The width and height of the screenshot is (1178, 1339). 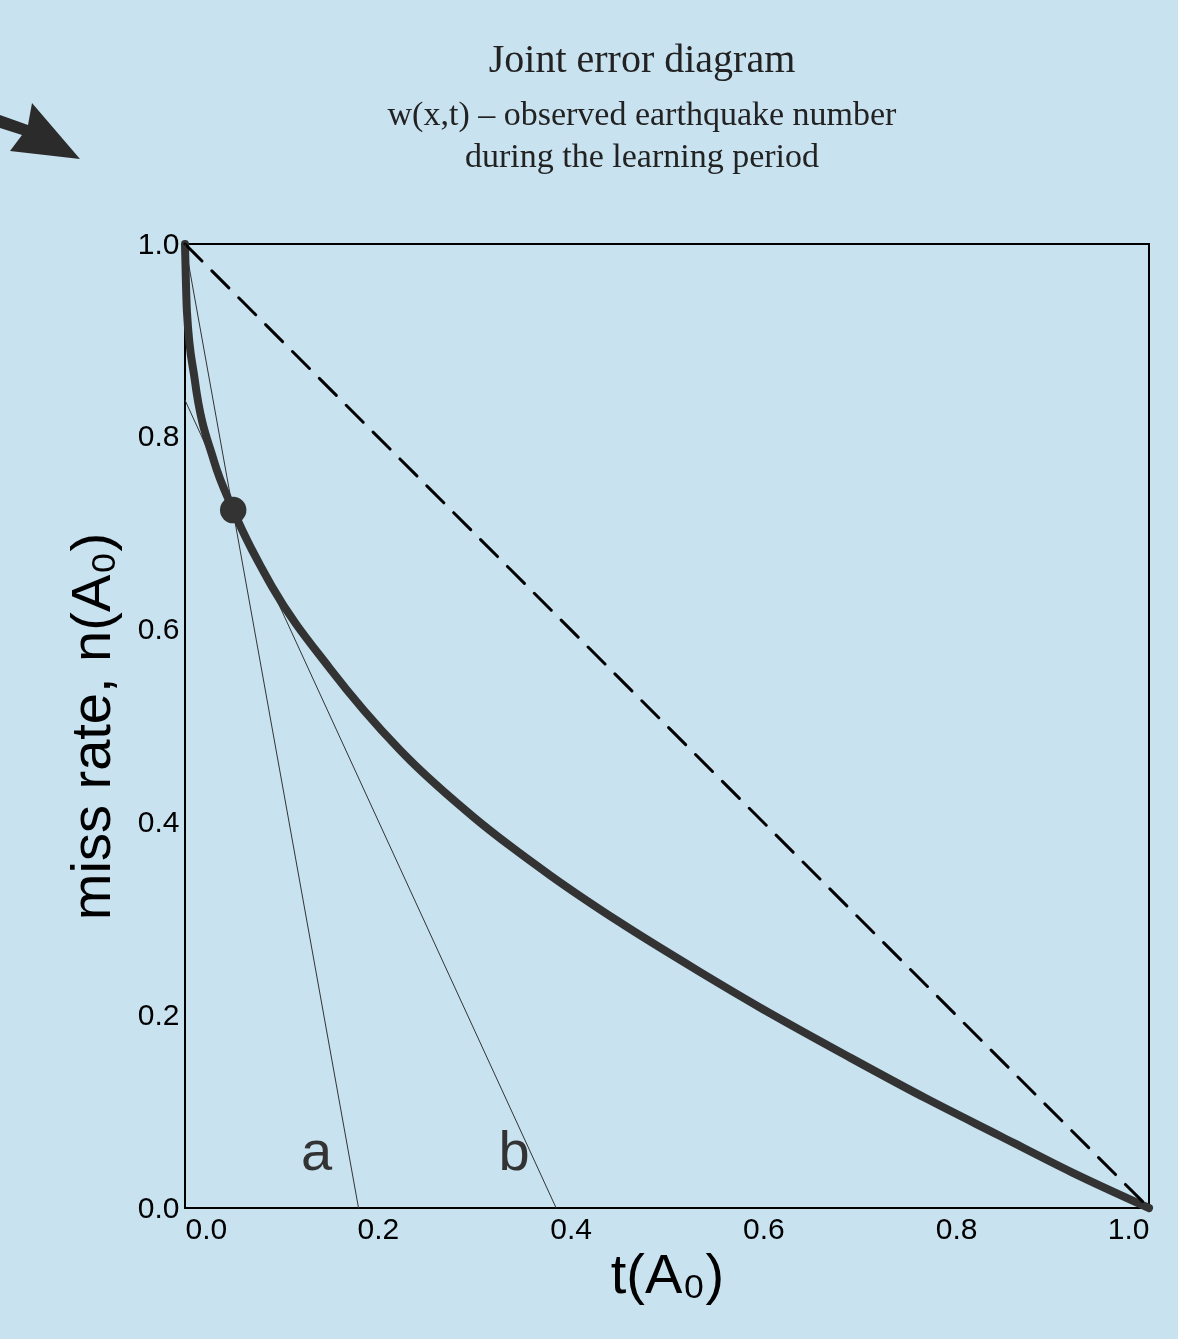 I want to click on y-tick-label: 0.4, so click(x=158, y=821).